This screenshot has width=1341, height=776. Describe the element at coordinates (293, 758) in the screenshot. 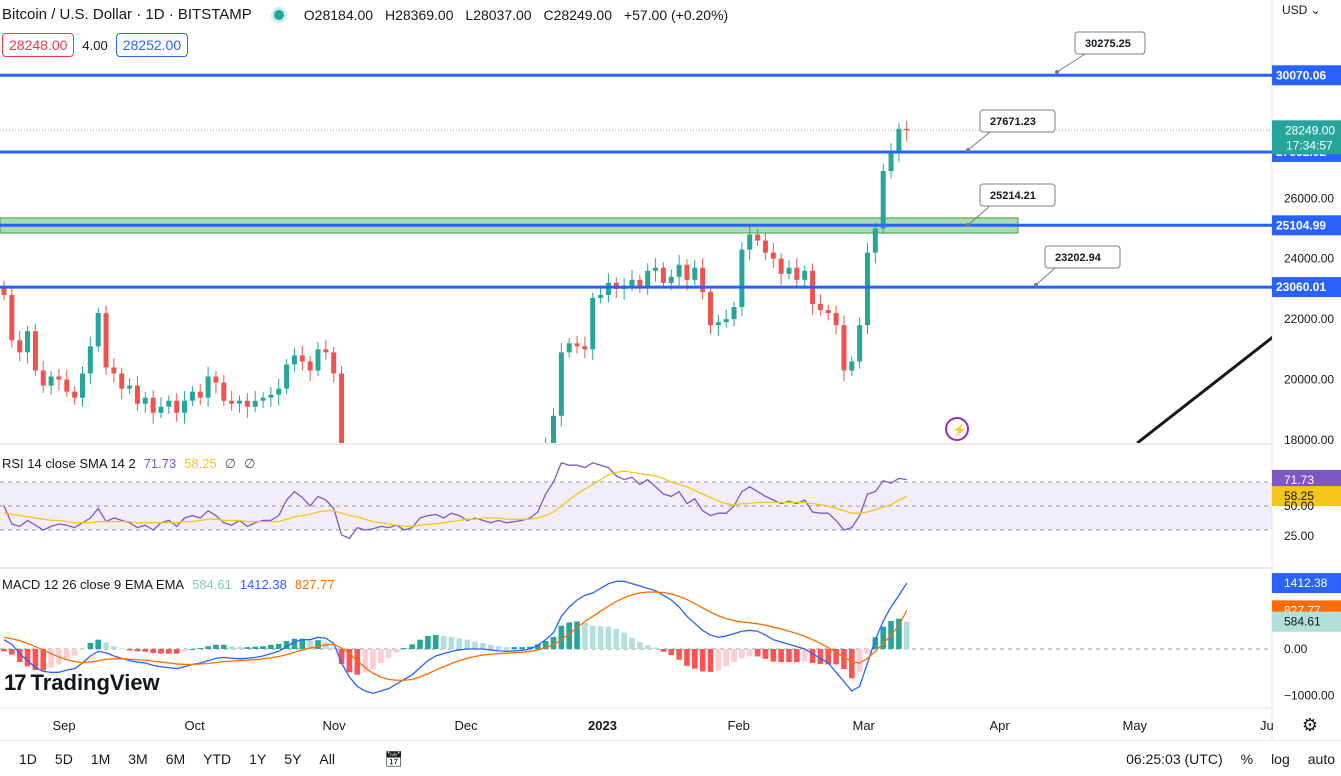

I see `timeframe-button-5y: 5Y` at that location.